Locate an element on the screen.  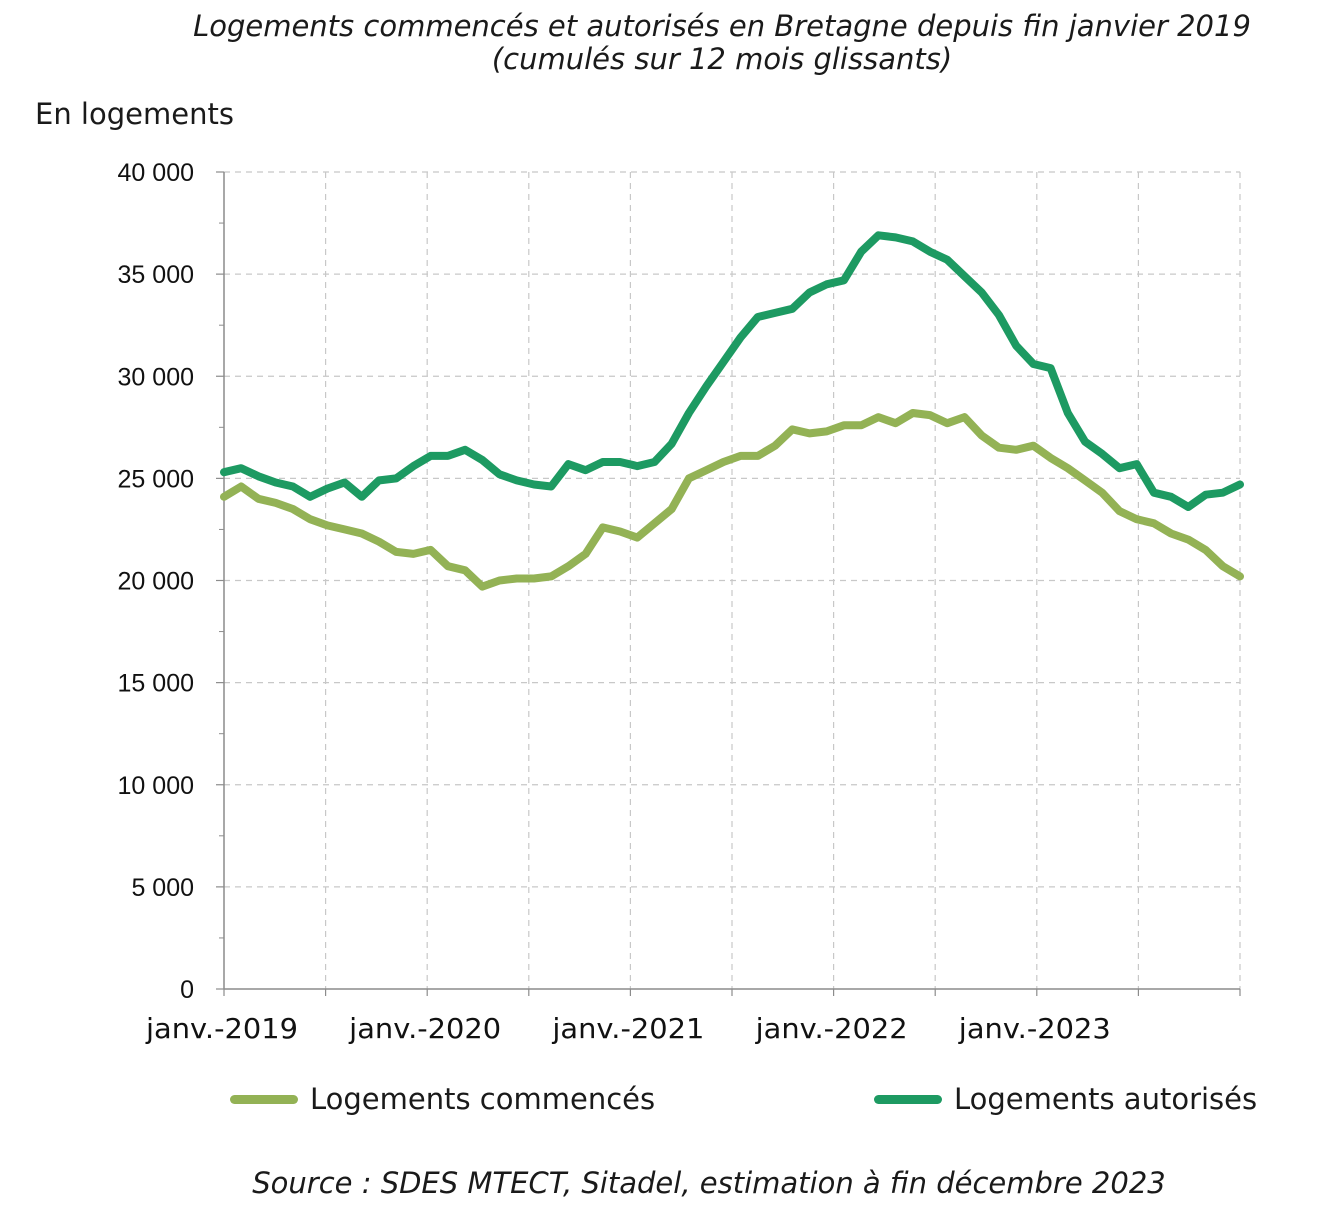
series-line-commences is located at coordinates (732, 500).